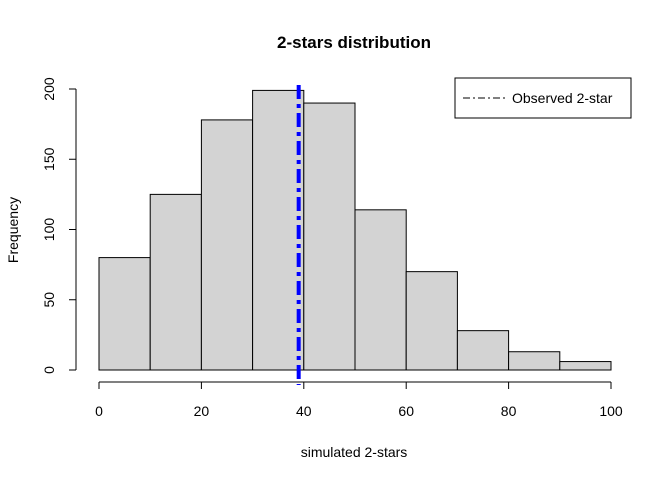  What do you see at coordinates (202, 411) in the screenshot?
I see `x-tick-label: 20` at bounding box center [202, 411].